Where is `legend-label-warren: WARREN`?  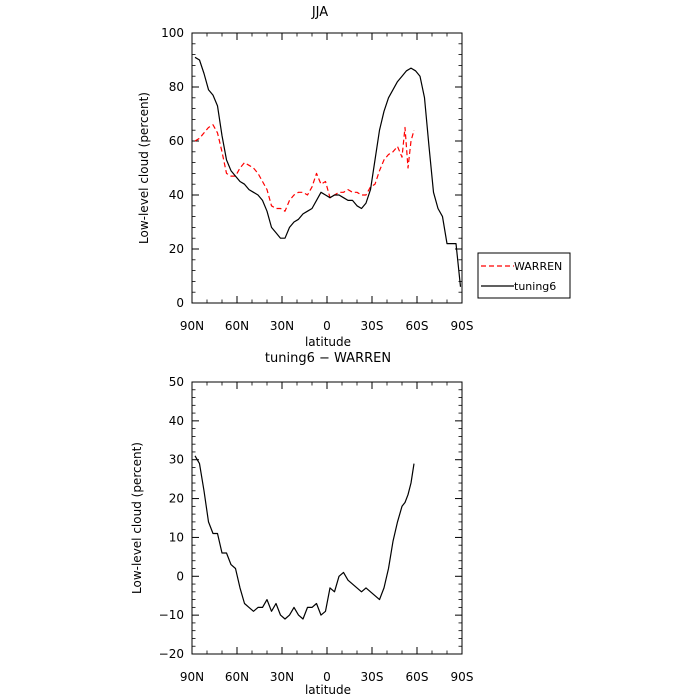
legend-label-warren: WARREN is located at coordinates (538, 266).